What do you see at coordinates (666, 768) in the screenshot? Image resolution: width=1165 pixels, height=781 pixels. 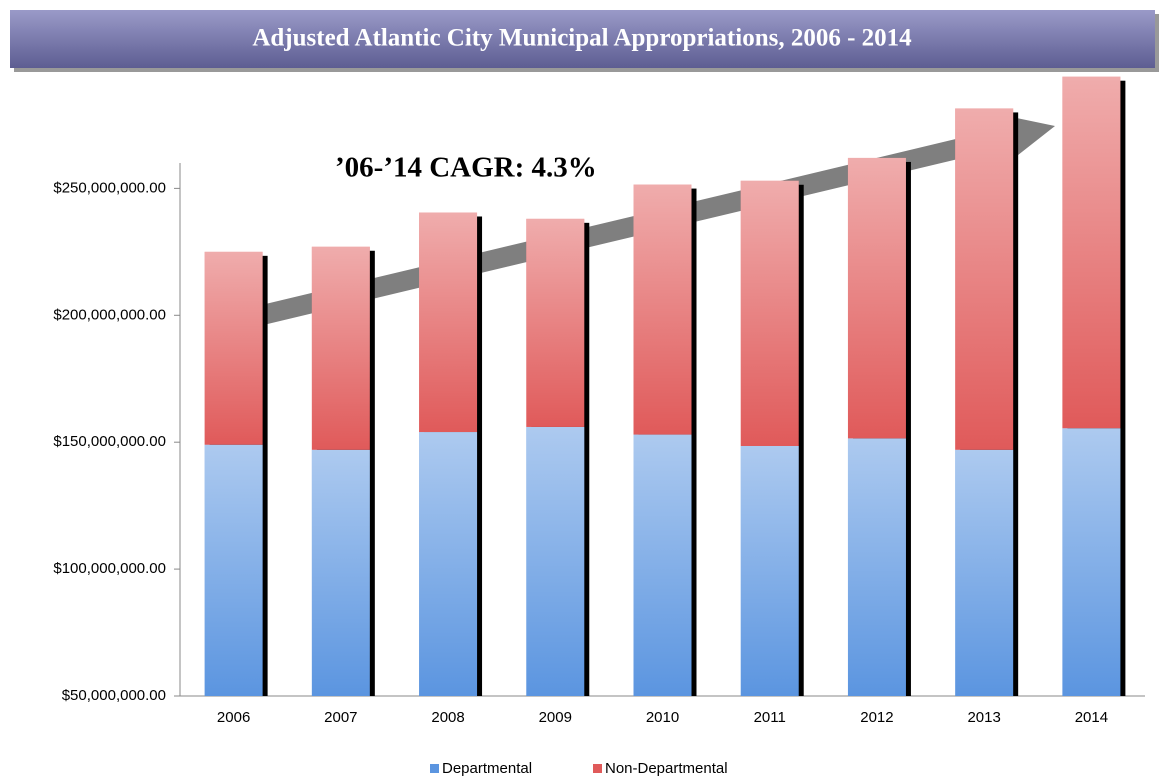 I see `legend-label: Non-Departmental` at bounding box center [666, 768].